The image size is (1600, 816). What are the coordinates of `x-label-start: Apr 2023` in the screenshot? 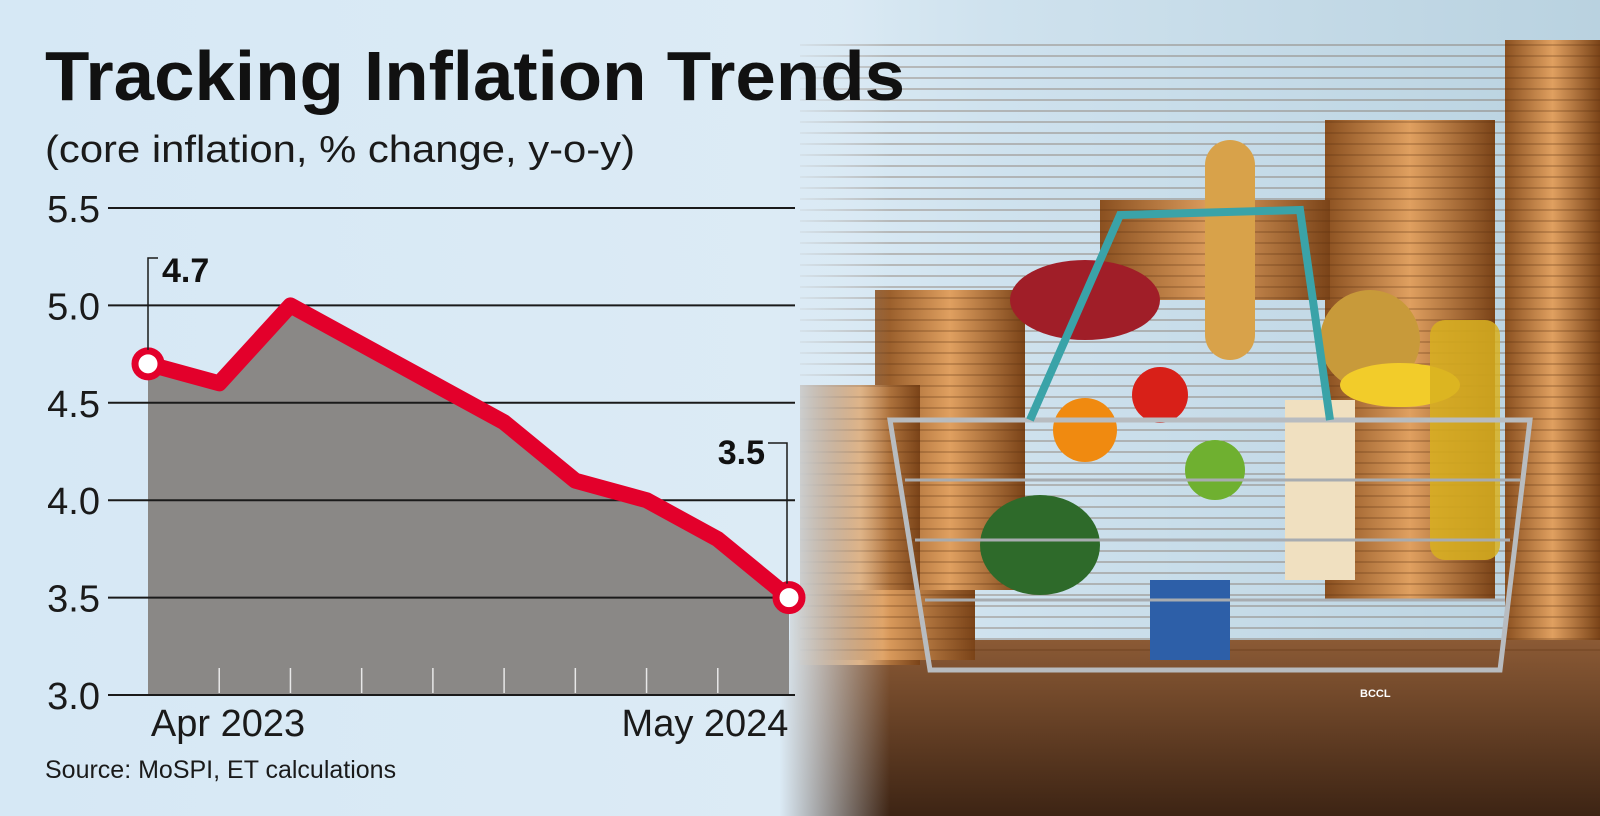 It's located at (228, 724).